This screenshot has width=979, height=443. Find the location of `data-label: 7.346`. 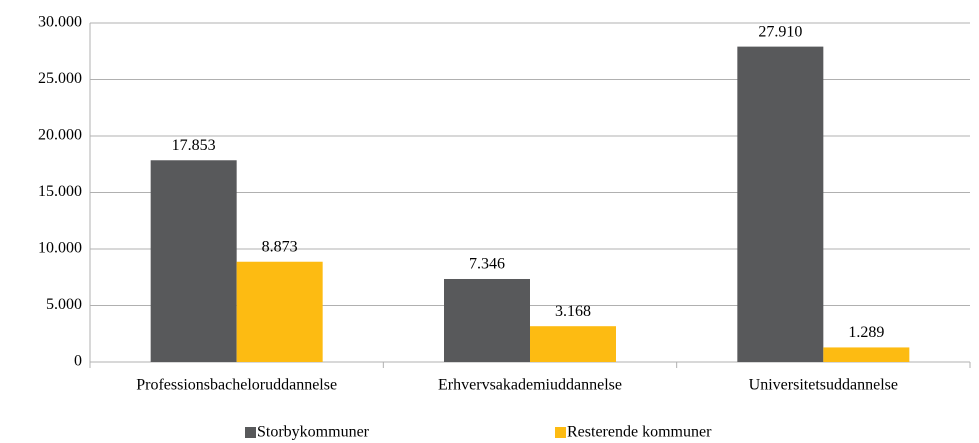

data-label: 7.346 is located at coordinates (487, 264).